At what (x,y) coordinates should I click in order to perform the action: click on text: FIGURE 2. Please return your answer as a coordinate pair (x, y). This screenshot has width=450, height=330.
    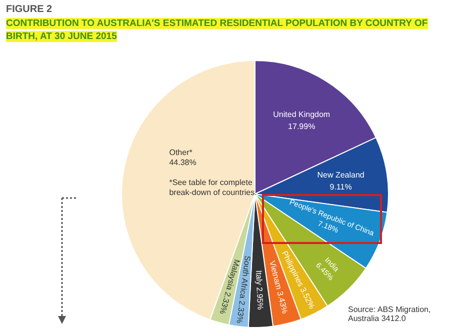
    Looking at the image, I should click on (30, 9).